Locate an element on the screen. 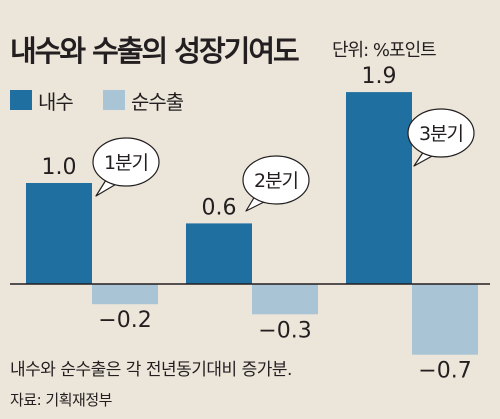 The image size is (500, 419). chart-title: 내수와 수출의 성장기여도 is located at coordinates (155, 51).